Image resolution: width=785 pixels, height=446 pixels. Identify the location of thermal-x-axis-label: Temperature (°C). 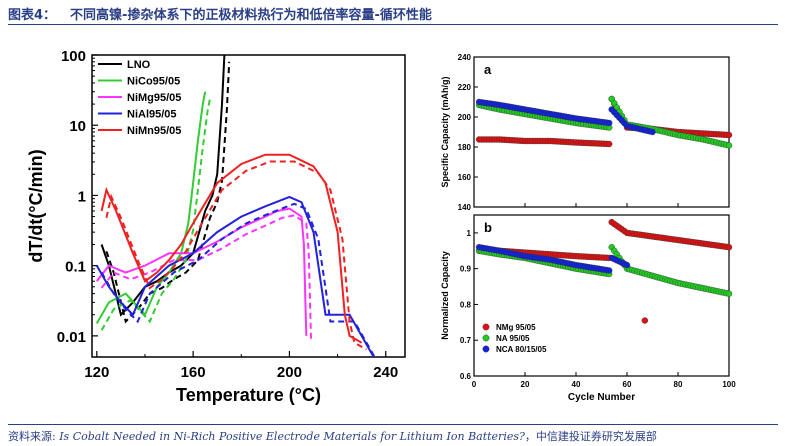
(248, 395).